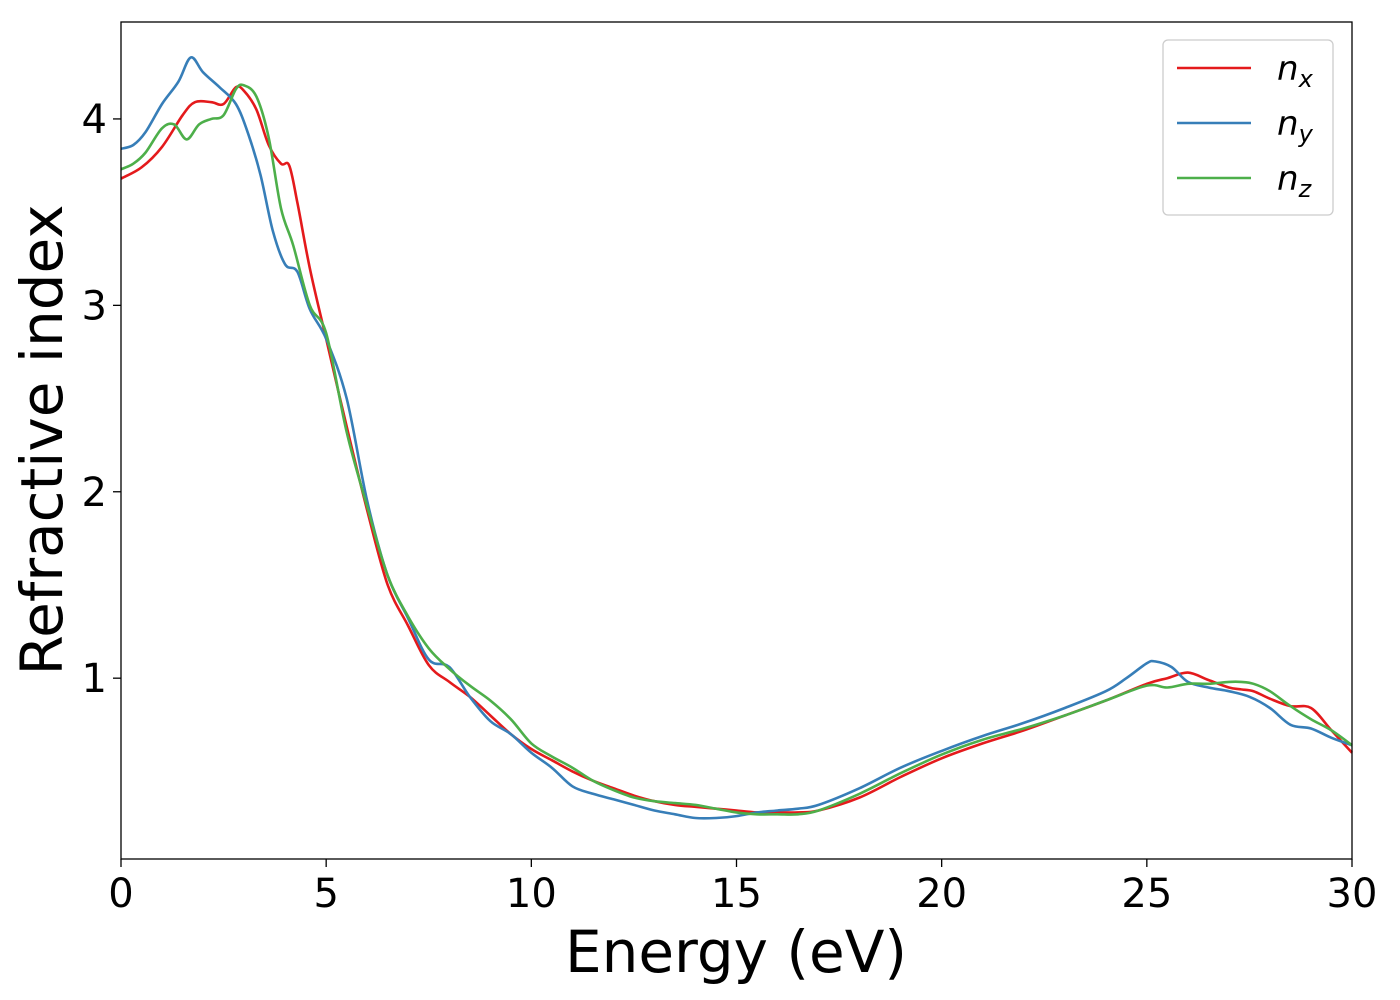 This screenshot has height=1000, width=1400. What do you see at coordinates (42, 439) in the screenshot?
I see `y-axis-title: Refractive index` at bounding box center [42, 439].